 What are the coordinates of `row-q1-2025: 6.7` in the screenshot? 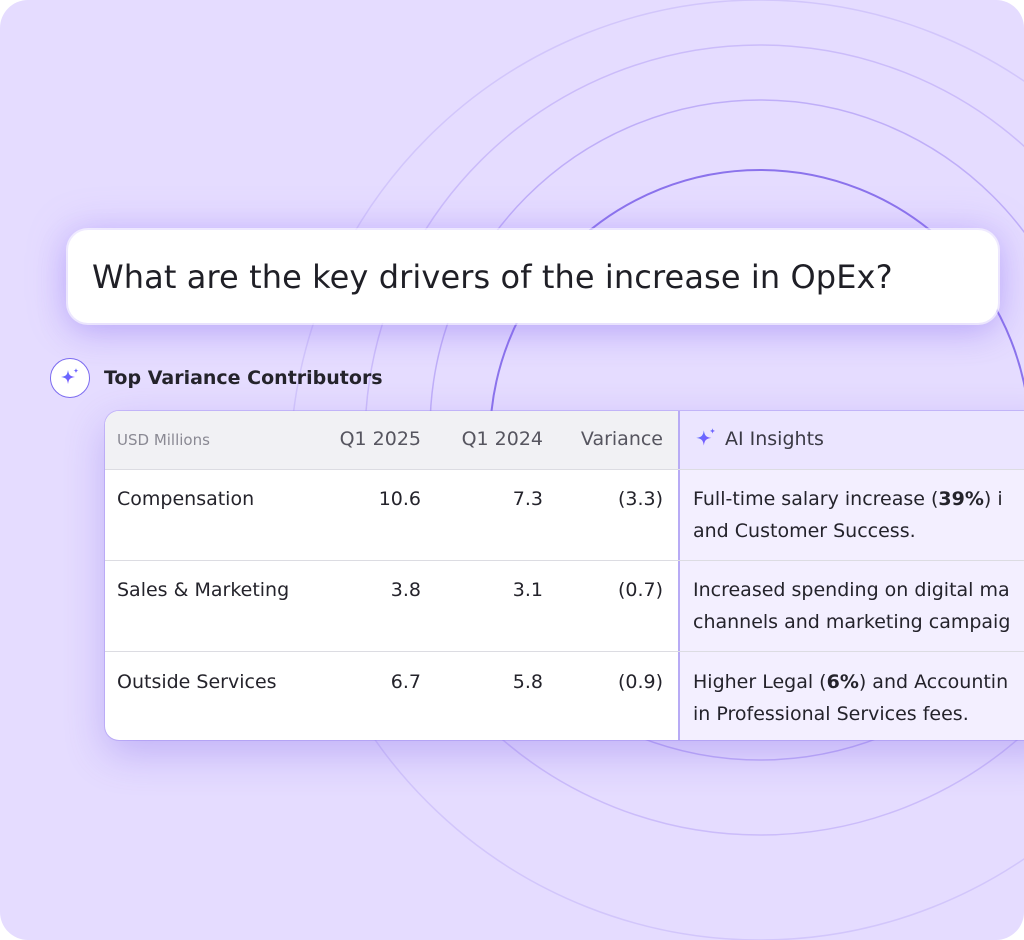 It's located at (405, 682).